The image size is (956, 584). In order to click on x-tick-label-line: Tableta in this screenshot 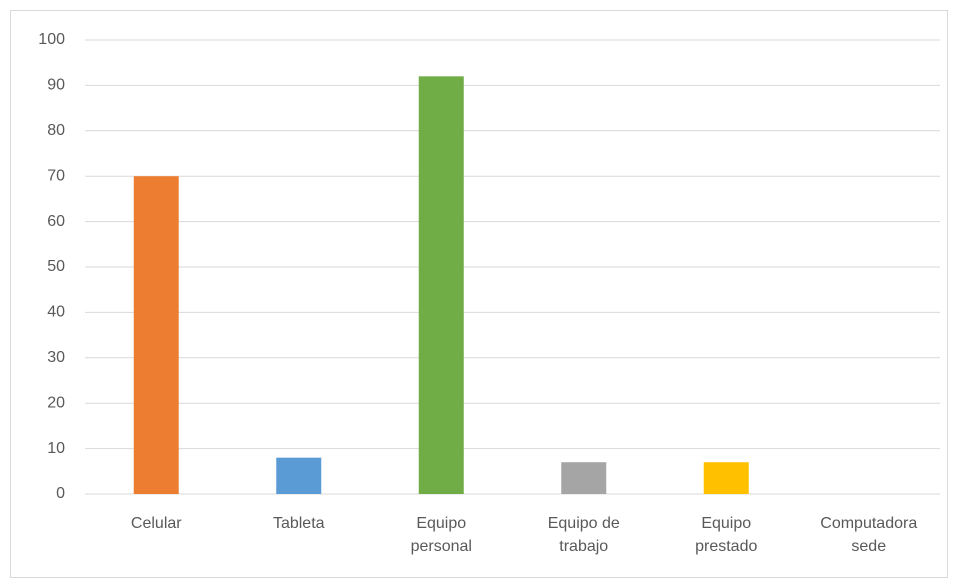, I will do `click(299, 523)`.